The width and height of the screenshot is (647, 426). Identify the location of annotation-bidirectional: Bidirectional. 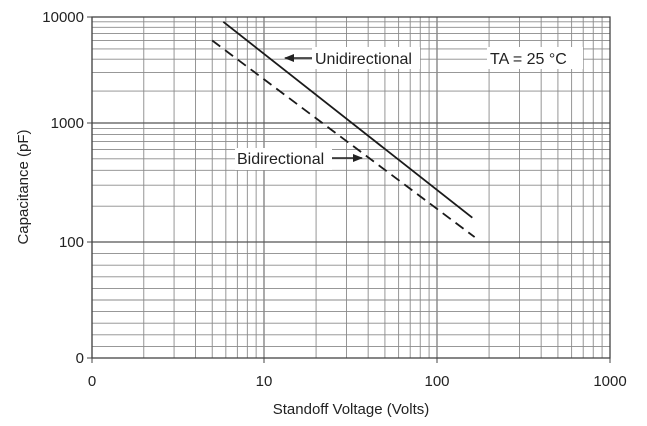
(280, 159).